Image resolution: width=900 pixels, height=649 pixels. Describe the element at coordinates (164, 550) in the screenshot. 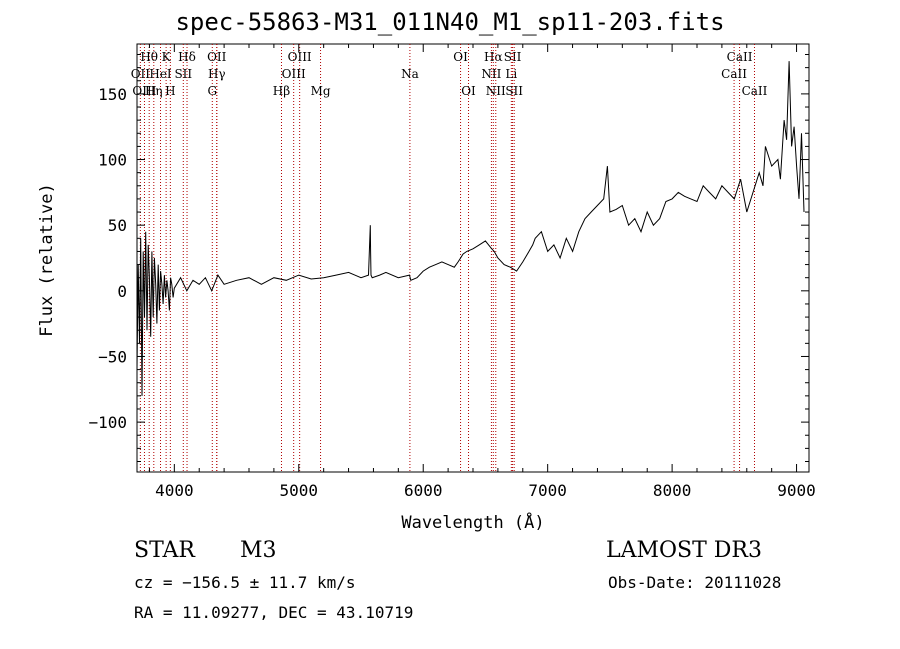

I see `spectral-class: STAR` at that location.